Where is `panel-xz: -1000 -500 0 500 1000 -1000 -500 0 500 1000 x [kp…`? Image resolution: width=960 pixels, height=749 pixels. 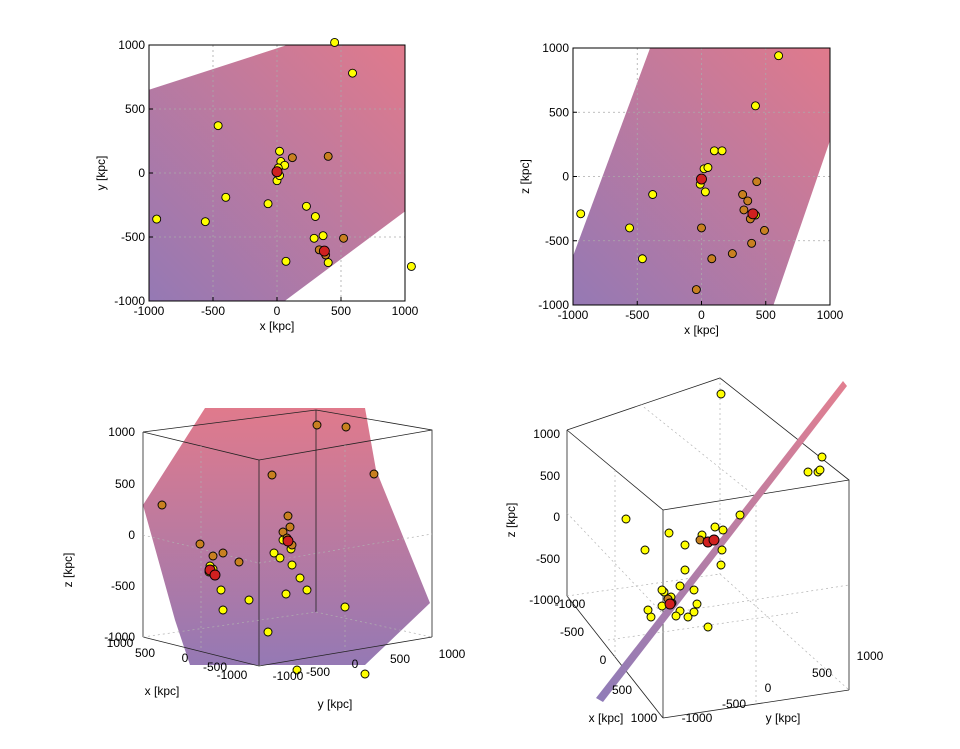 panel-xz: -1000 -500 0 500 1000 -1000 -500 0 500 1000 x [kp… is located at coordinates (681, 189).